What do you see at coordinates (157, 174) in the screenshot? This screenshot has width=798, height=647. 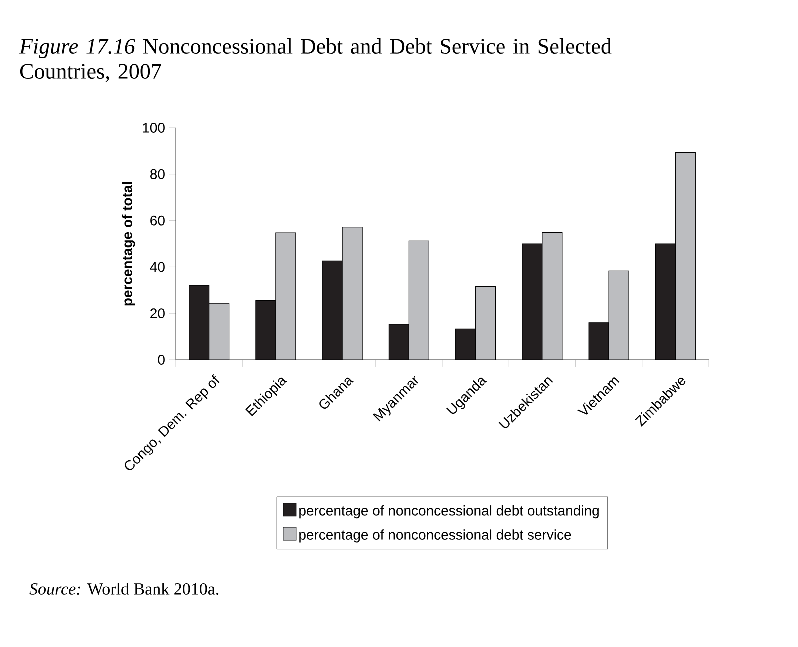 I see `y-tick-label: 80` at bounding box center [157, 174].